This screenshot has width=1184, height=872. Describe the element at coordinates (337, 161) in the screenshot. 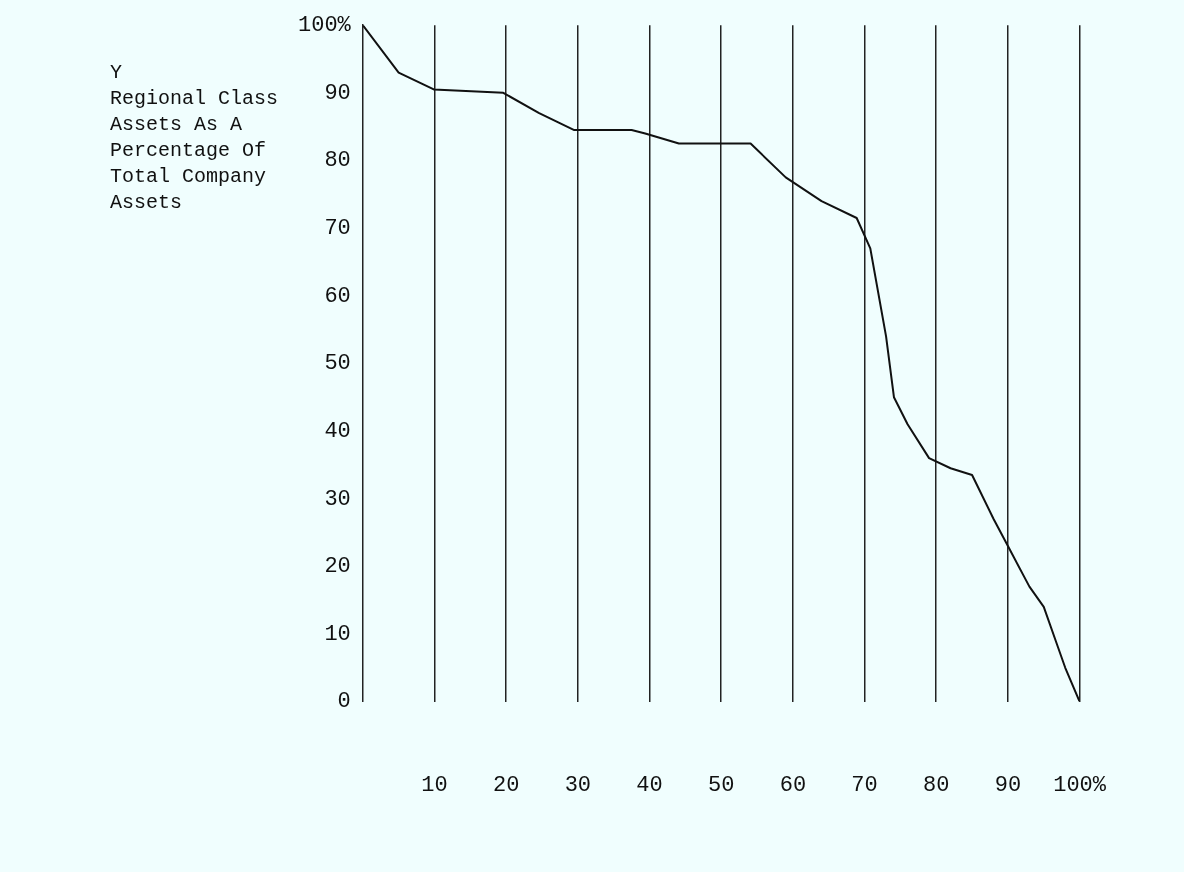

I see `y-tick-label: 80` at that location.